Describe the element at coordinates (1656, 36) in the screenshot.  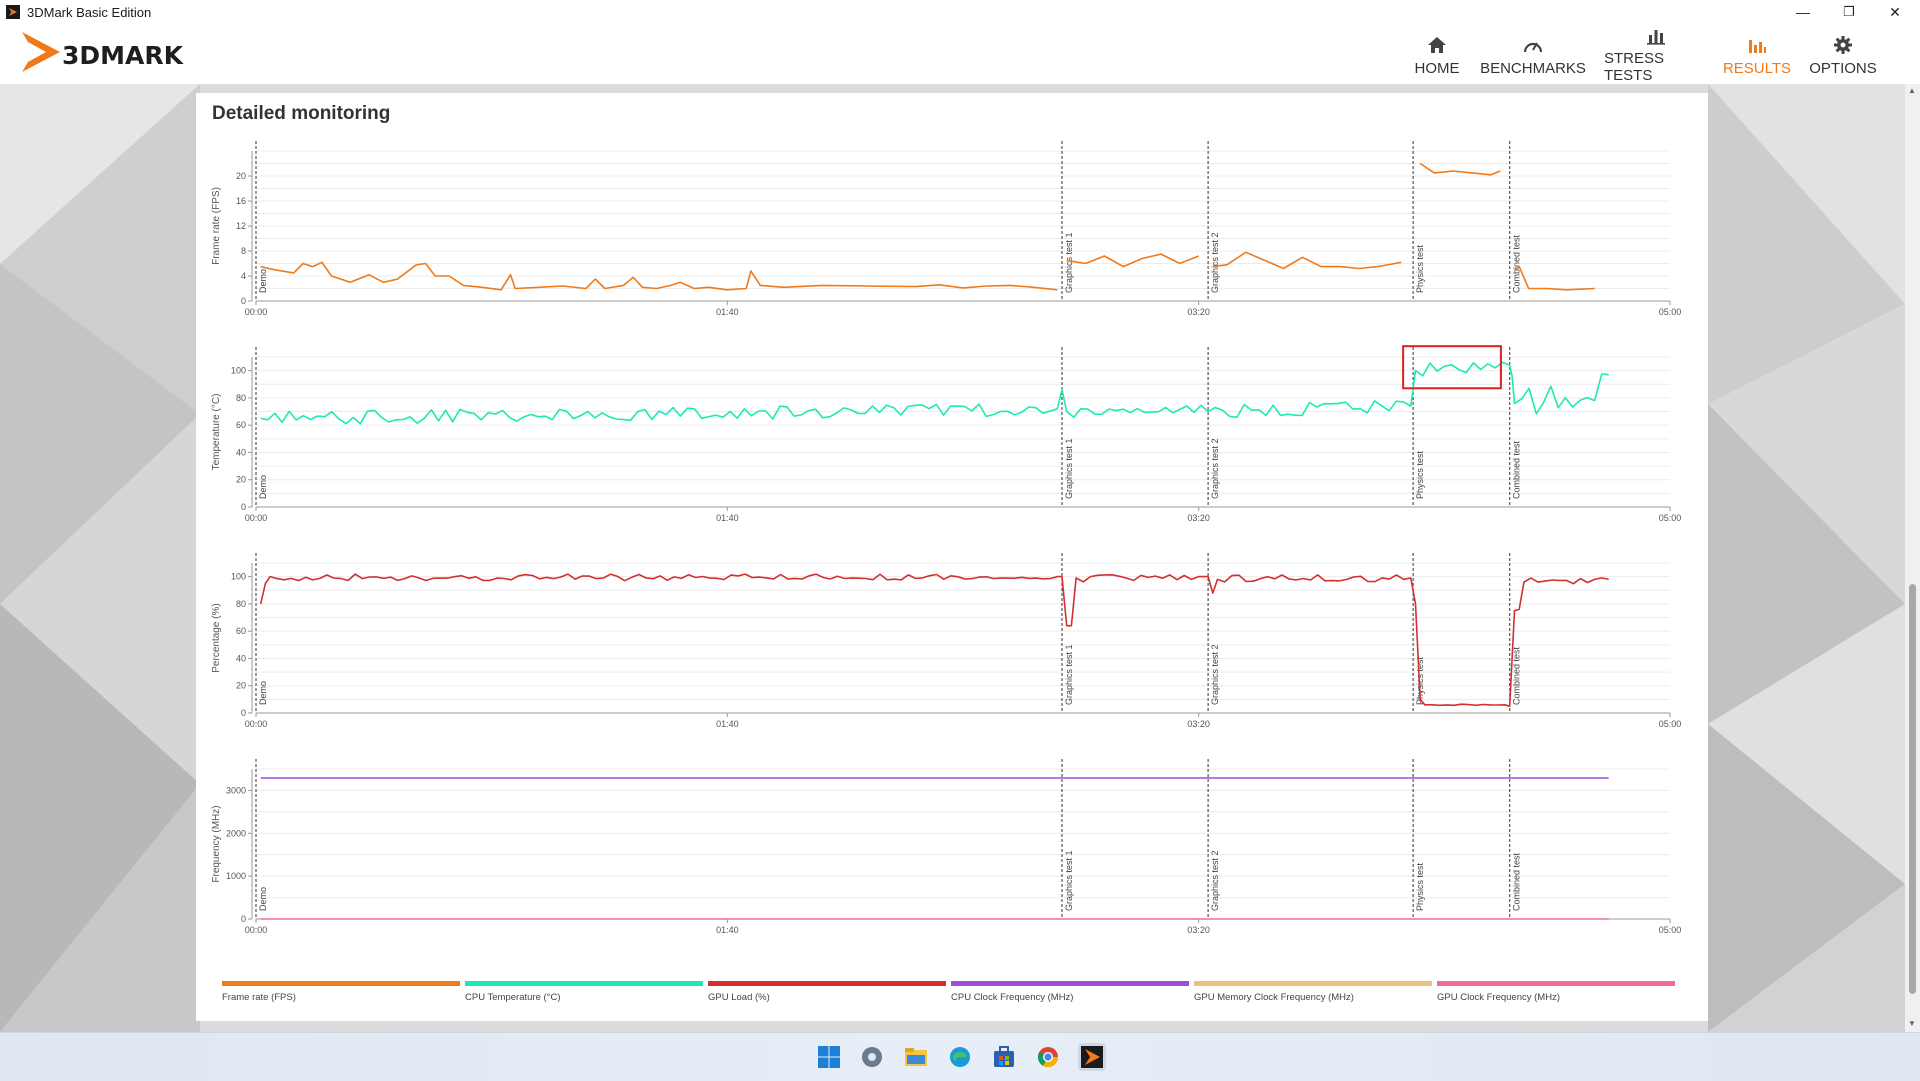
I see `bar-chart-icon` at that location.